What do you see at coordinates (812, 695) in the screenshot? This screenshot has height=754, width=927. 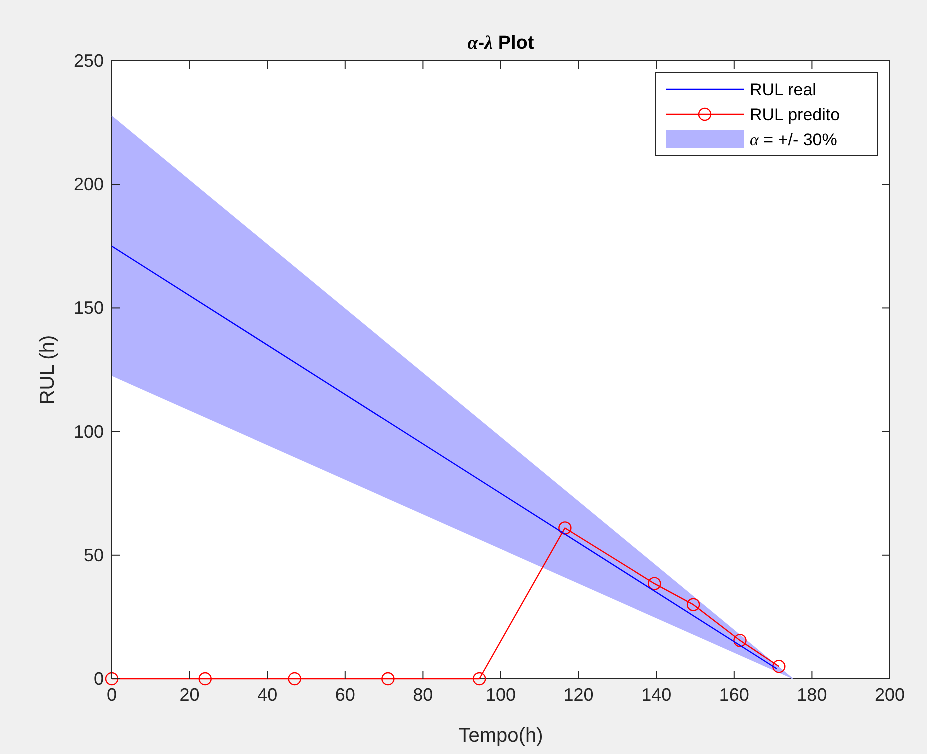 I see `x-tick-label: 180` at bounding box center [812, 695].